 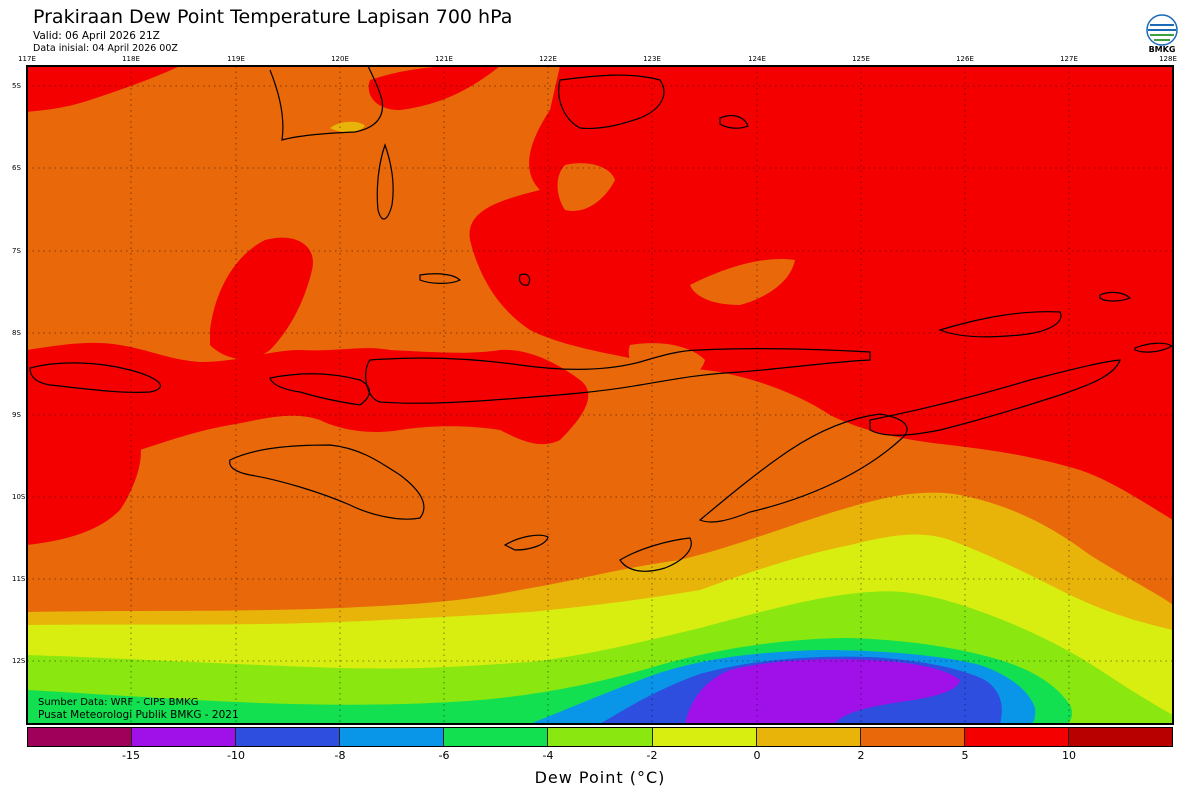 I want to click on bmkg-logo-icon, so click(x=1162, y=30).